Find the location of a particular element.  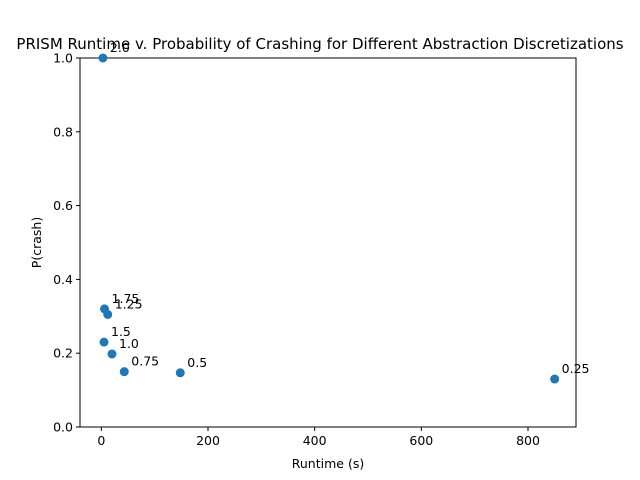

x-tick-label: 600 is located at coordinates (421, 440).